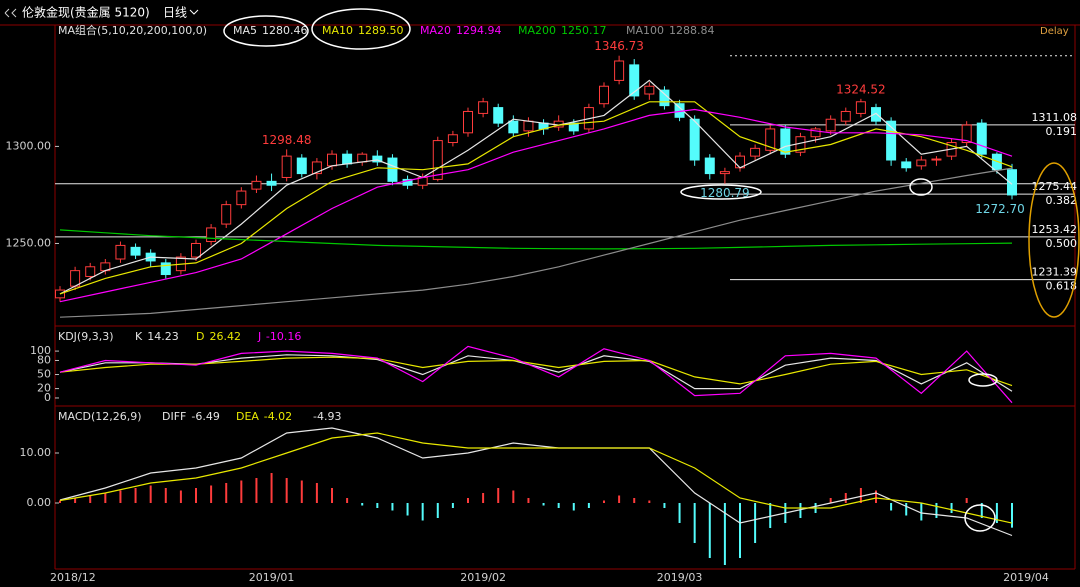 Image resolution: width=1080 pixels, height=587 pixels. I want to click on legend-name: MA200, so click(537, 30).